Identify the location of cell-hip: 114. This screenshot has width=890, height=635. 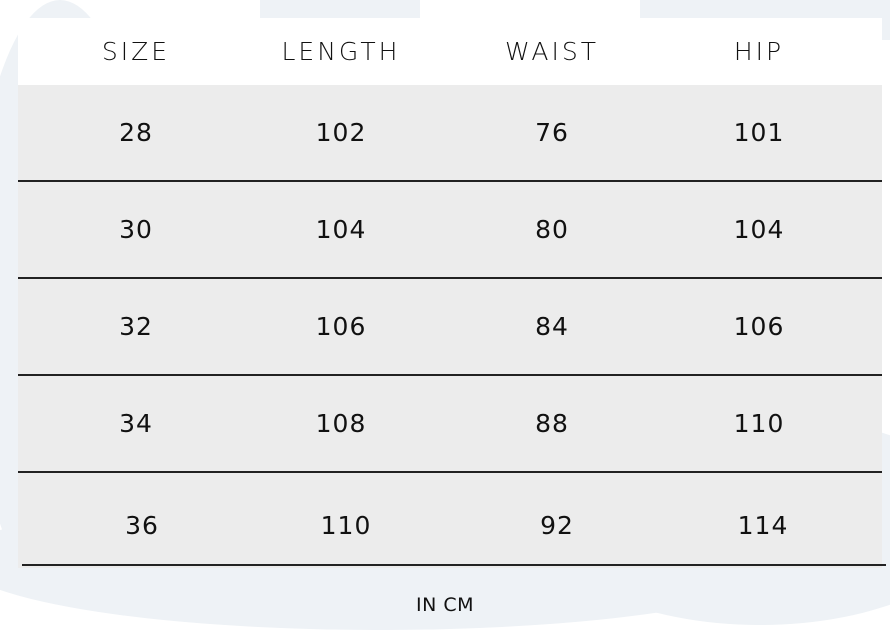
(763, 525).